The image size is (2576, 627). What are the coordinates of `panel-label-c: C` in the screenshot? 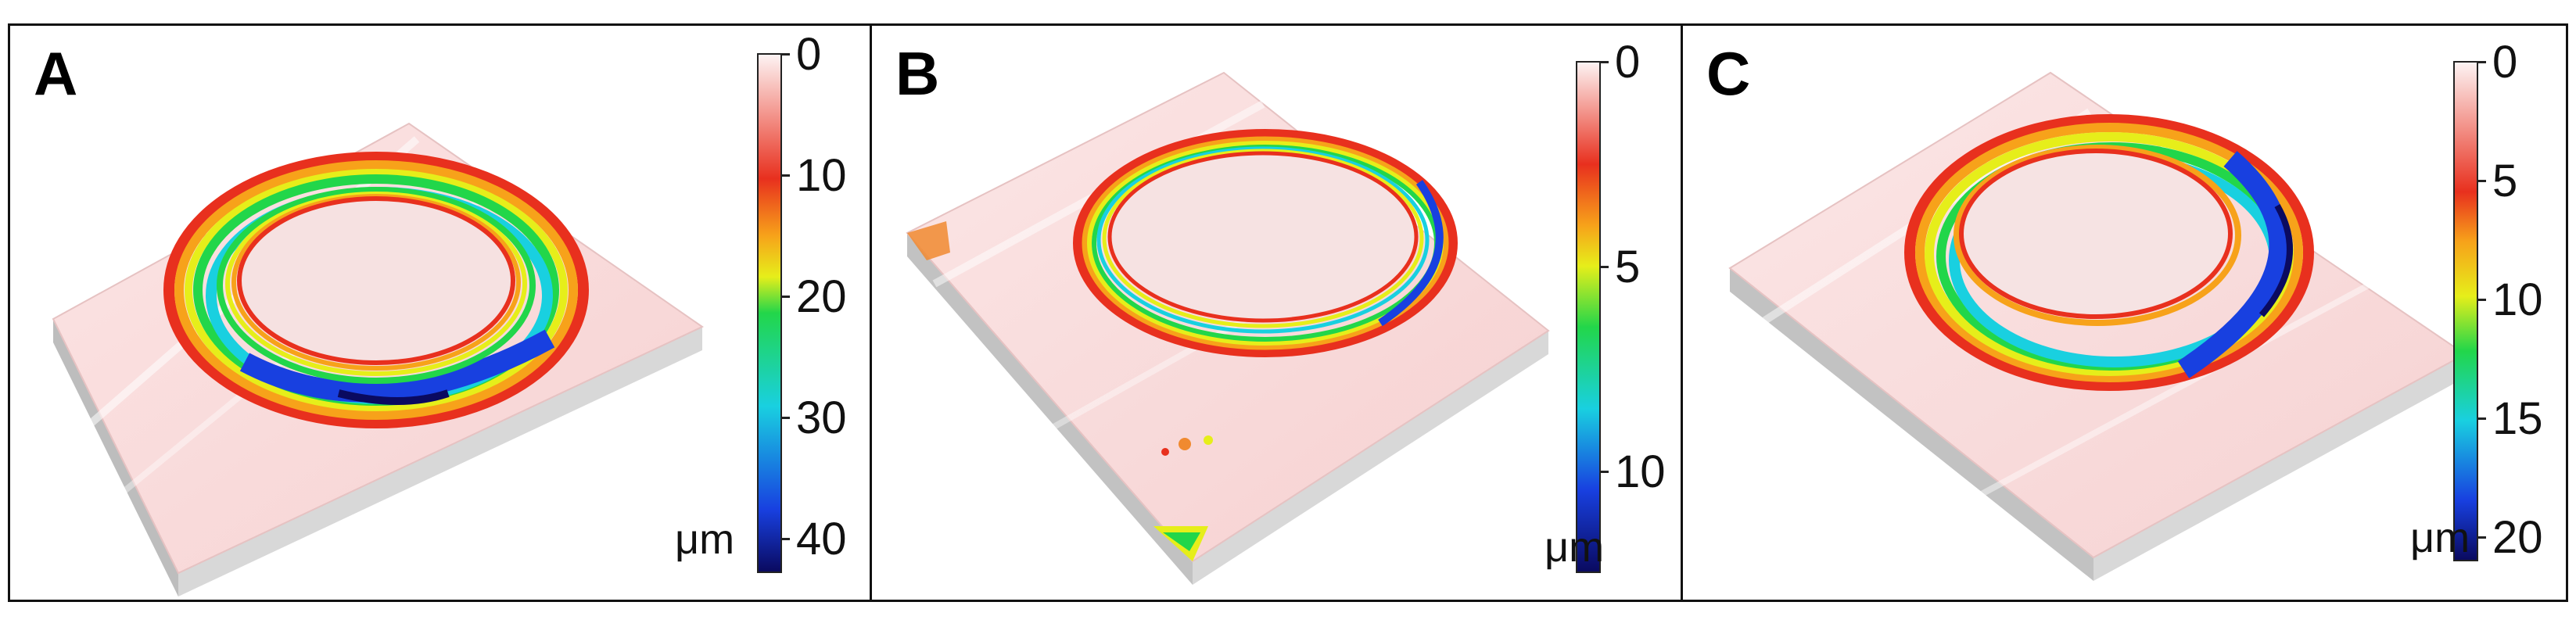 It's located at (1728, 73).